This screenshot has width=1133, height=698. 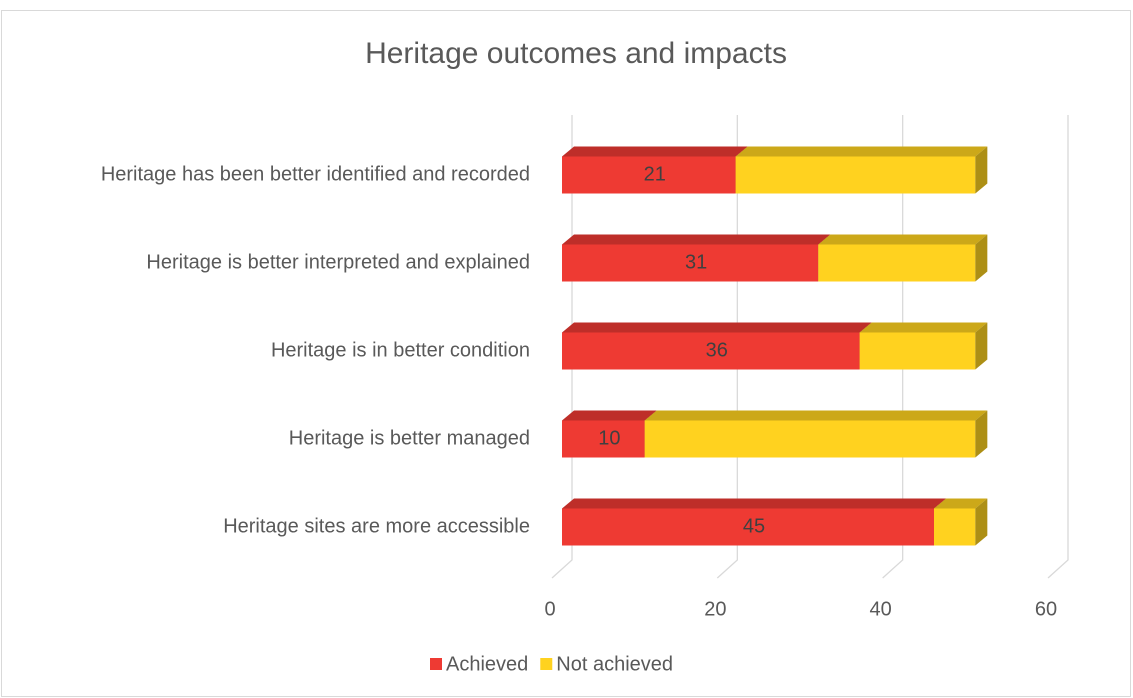 I want to click on chart-title: Heritage outcomes and impacts, so click(x=576, y=53).